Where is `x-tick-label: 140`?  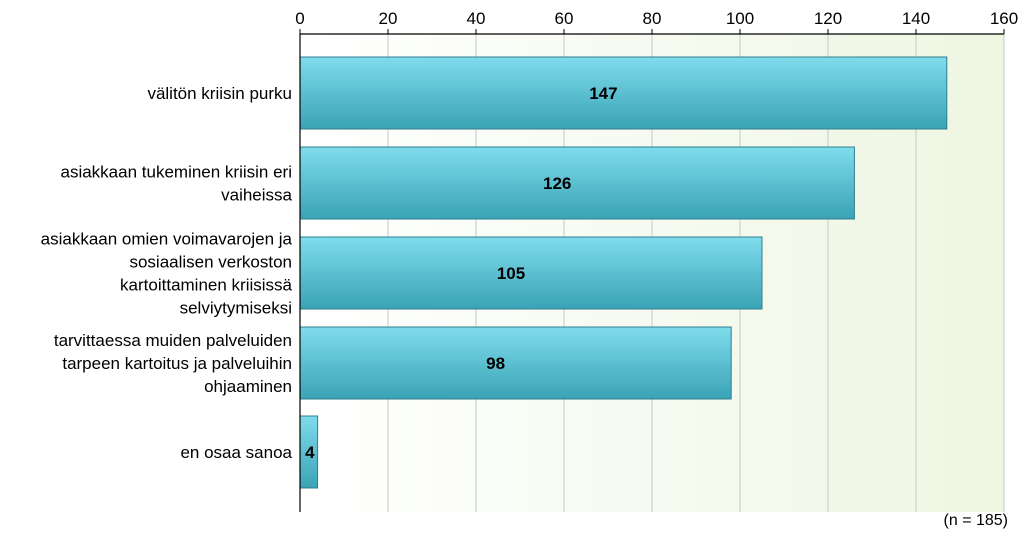
x-tick-label: 140 is located at coordinates (916, 18).